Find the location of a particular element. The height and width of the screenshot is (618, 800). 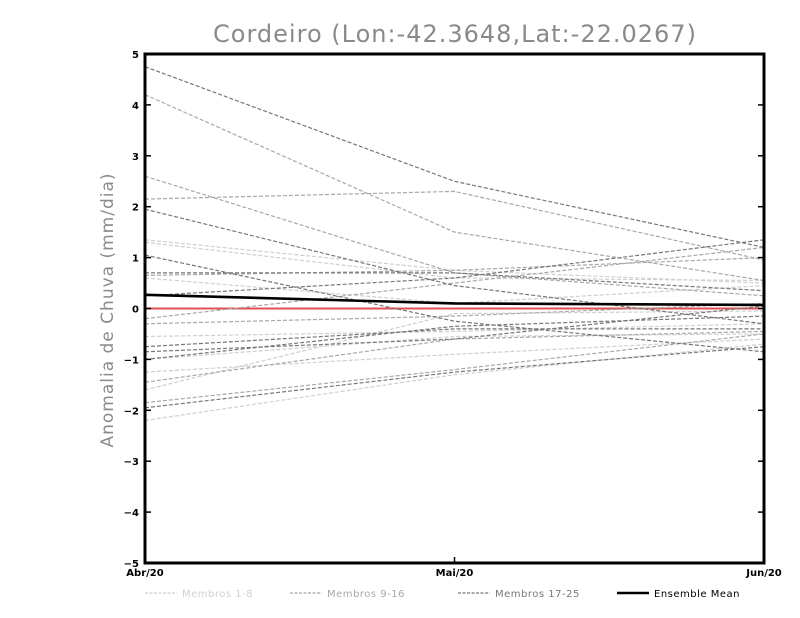

legend-label-3: Membros 17-25 is located at coordinates (537, 594).